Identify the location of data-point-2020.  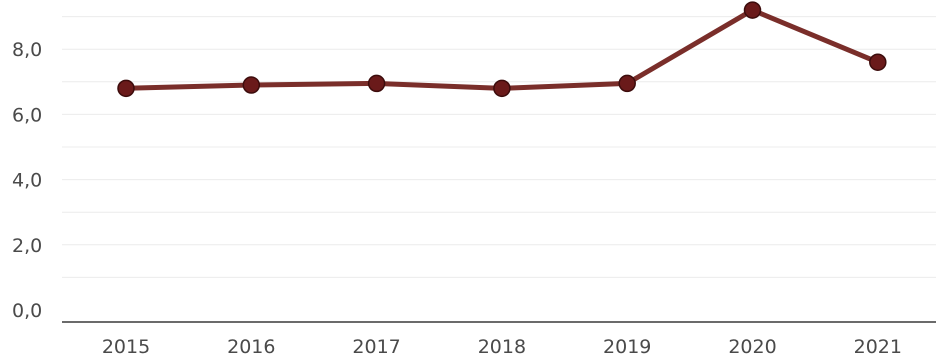
(752, 10).